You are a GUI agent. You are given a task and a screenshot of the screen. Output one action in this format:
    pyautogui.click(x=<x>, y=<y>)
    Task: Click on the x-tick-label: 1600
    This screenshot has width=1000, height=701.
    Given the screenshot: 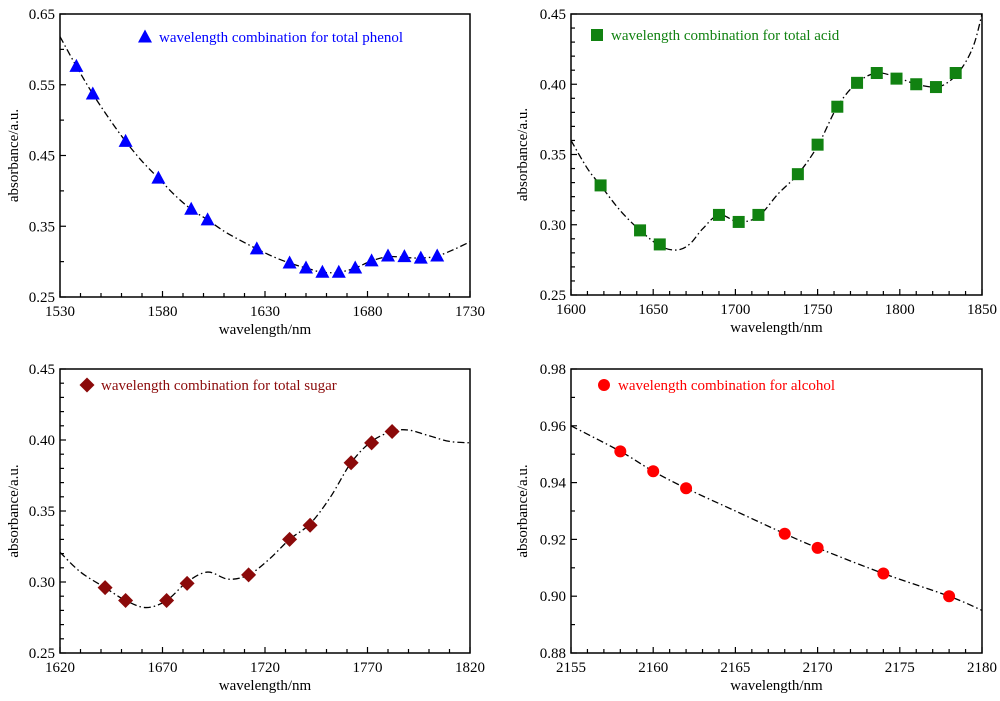 What is the action you would take?
    pyautogui.click(x=571, y=310)
    